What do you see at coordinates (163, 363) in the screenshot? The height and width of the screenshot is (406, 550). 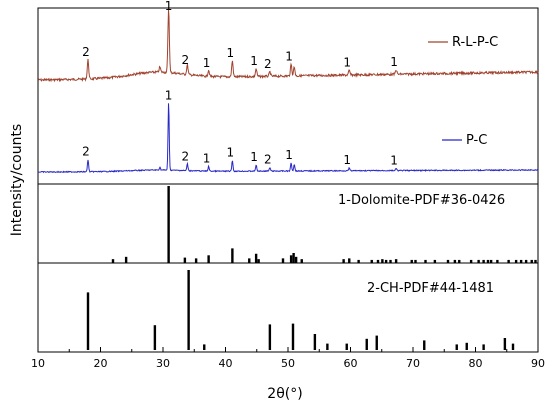 I see `x-tick-label: 30` at bounding box center [163, 363].